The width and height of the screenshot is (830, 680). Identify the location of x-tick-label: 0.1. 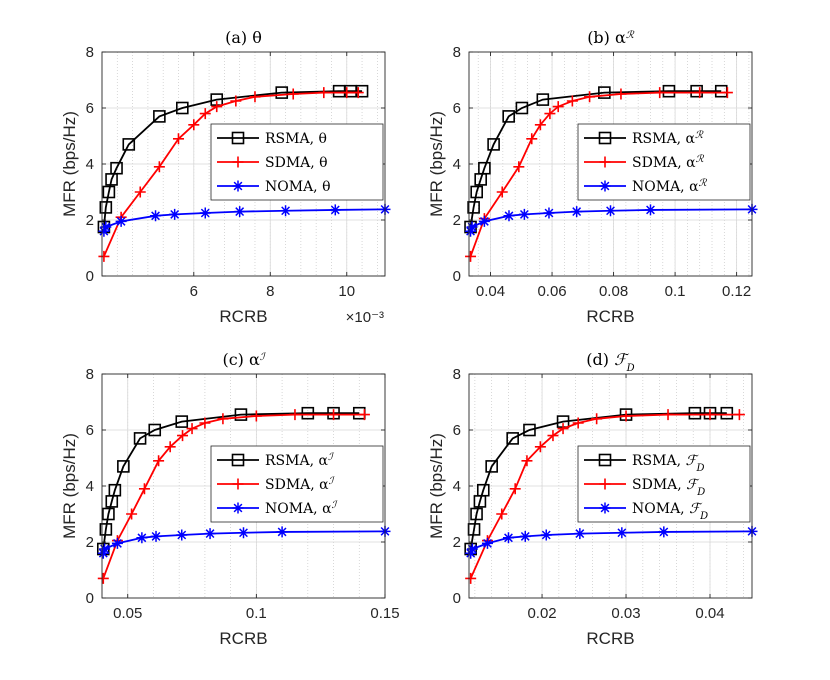
(675, 291).